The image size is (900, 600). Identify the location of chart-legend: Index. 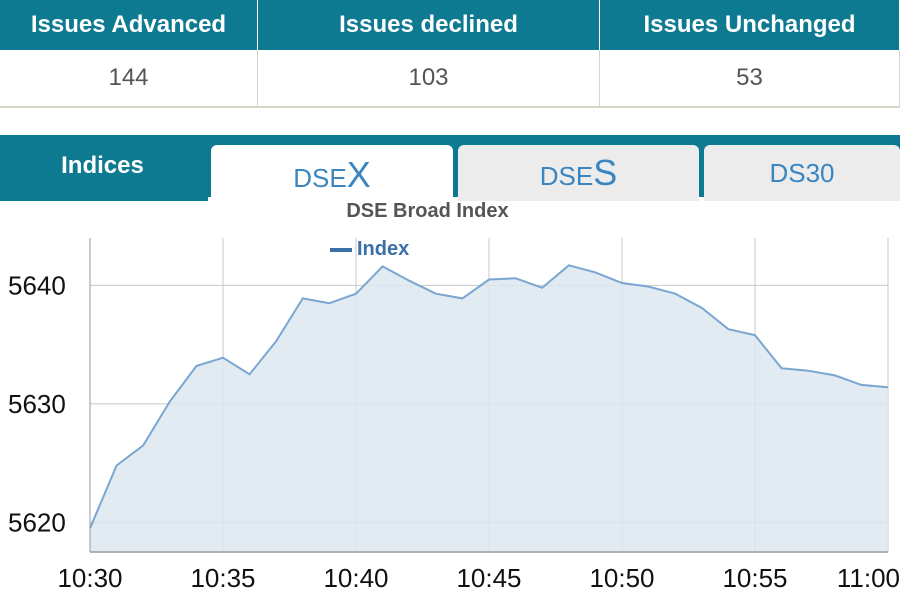
(369, 249).